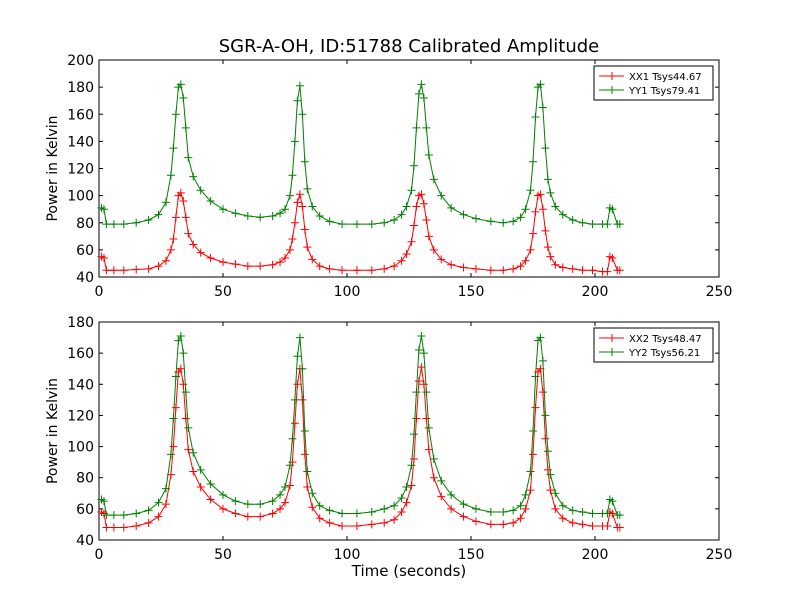 The height and width of the screenshot is (600, 800). I want to click on legend-top: XX1 Tsys44.67 YY1 Tsys79.41, so click(653, 83).